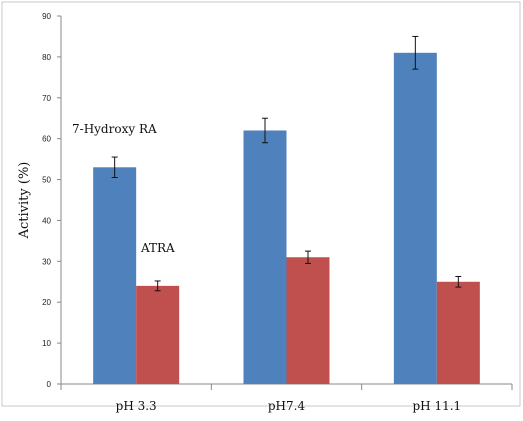 The height and width of the screenshot is (421, 523). Describe the element at coordinates (136, 406) in the screenshot. I see `x-category-label: pH 3.3` at that location.